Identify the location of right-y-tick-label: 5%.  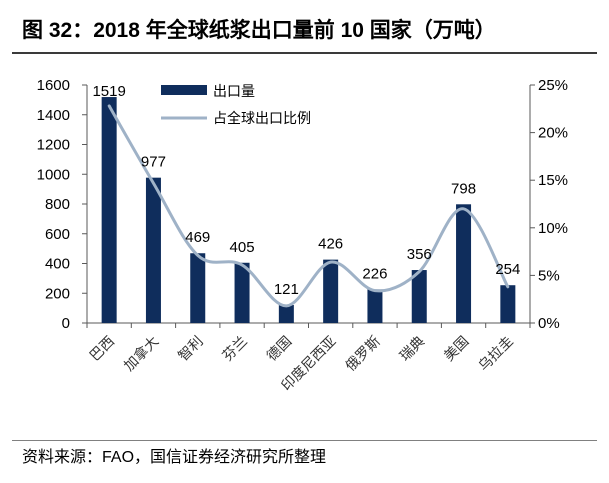
(549, 275).